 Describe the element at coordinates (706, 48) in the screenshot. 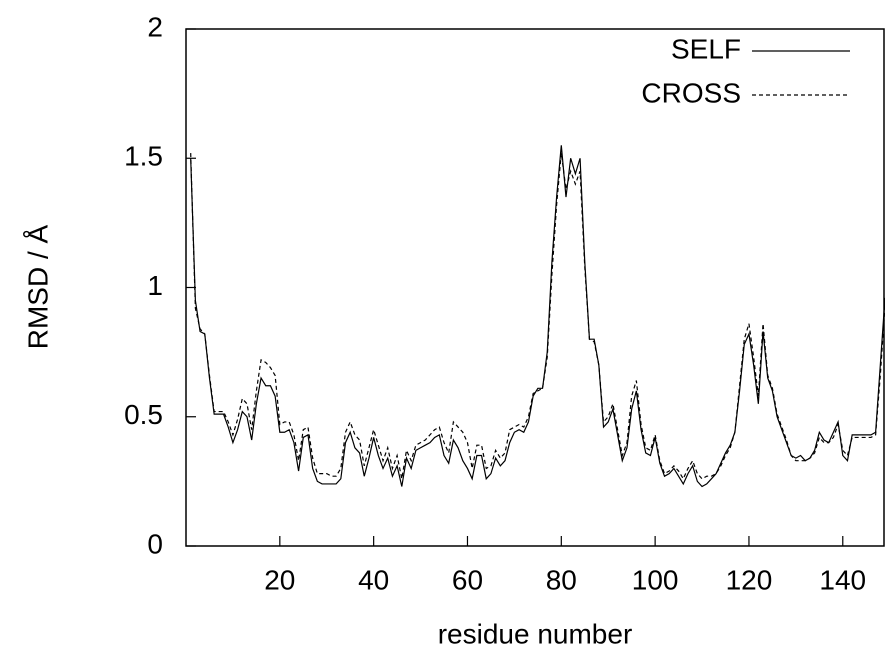

I see `legend-label: SELF` at that location.